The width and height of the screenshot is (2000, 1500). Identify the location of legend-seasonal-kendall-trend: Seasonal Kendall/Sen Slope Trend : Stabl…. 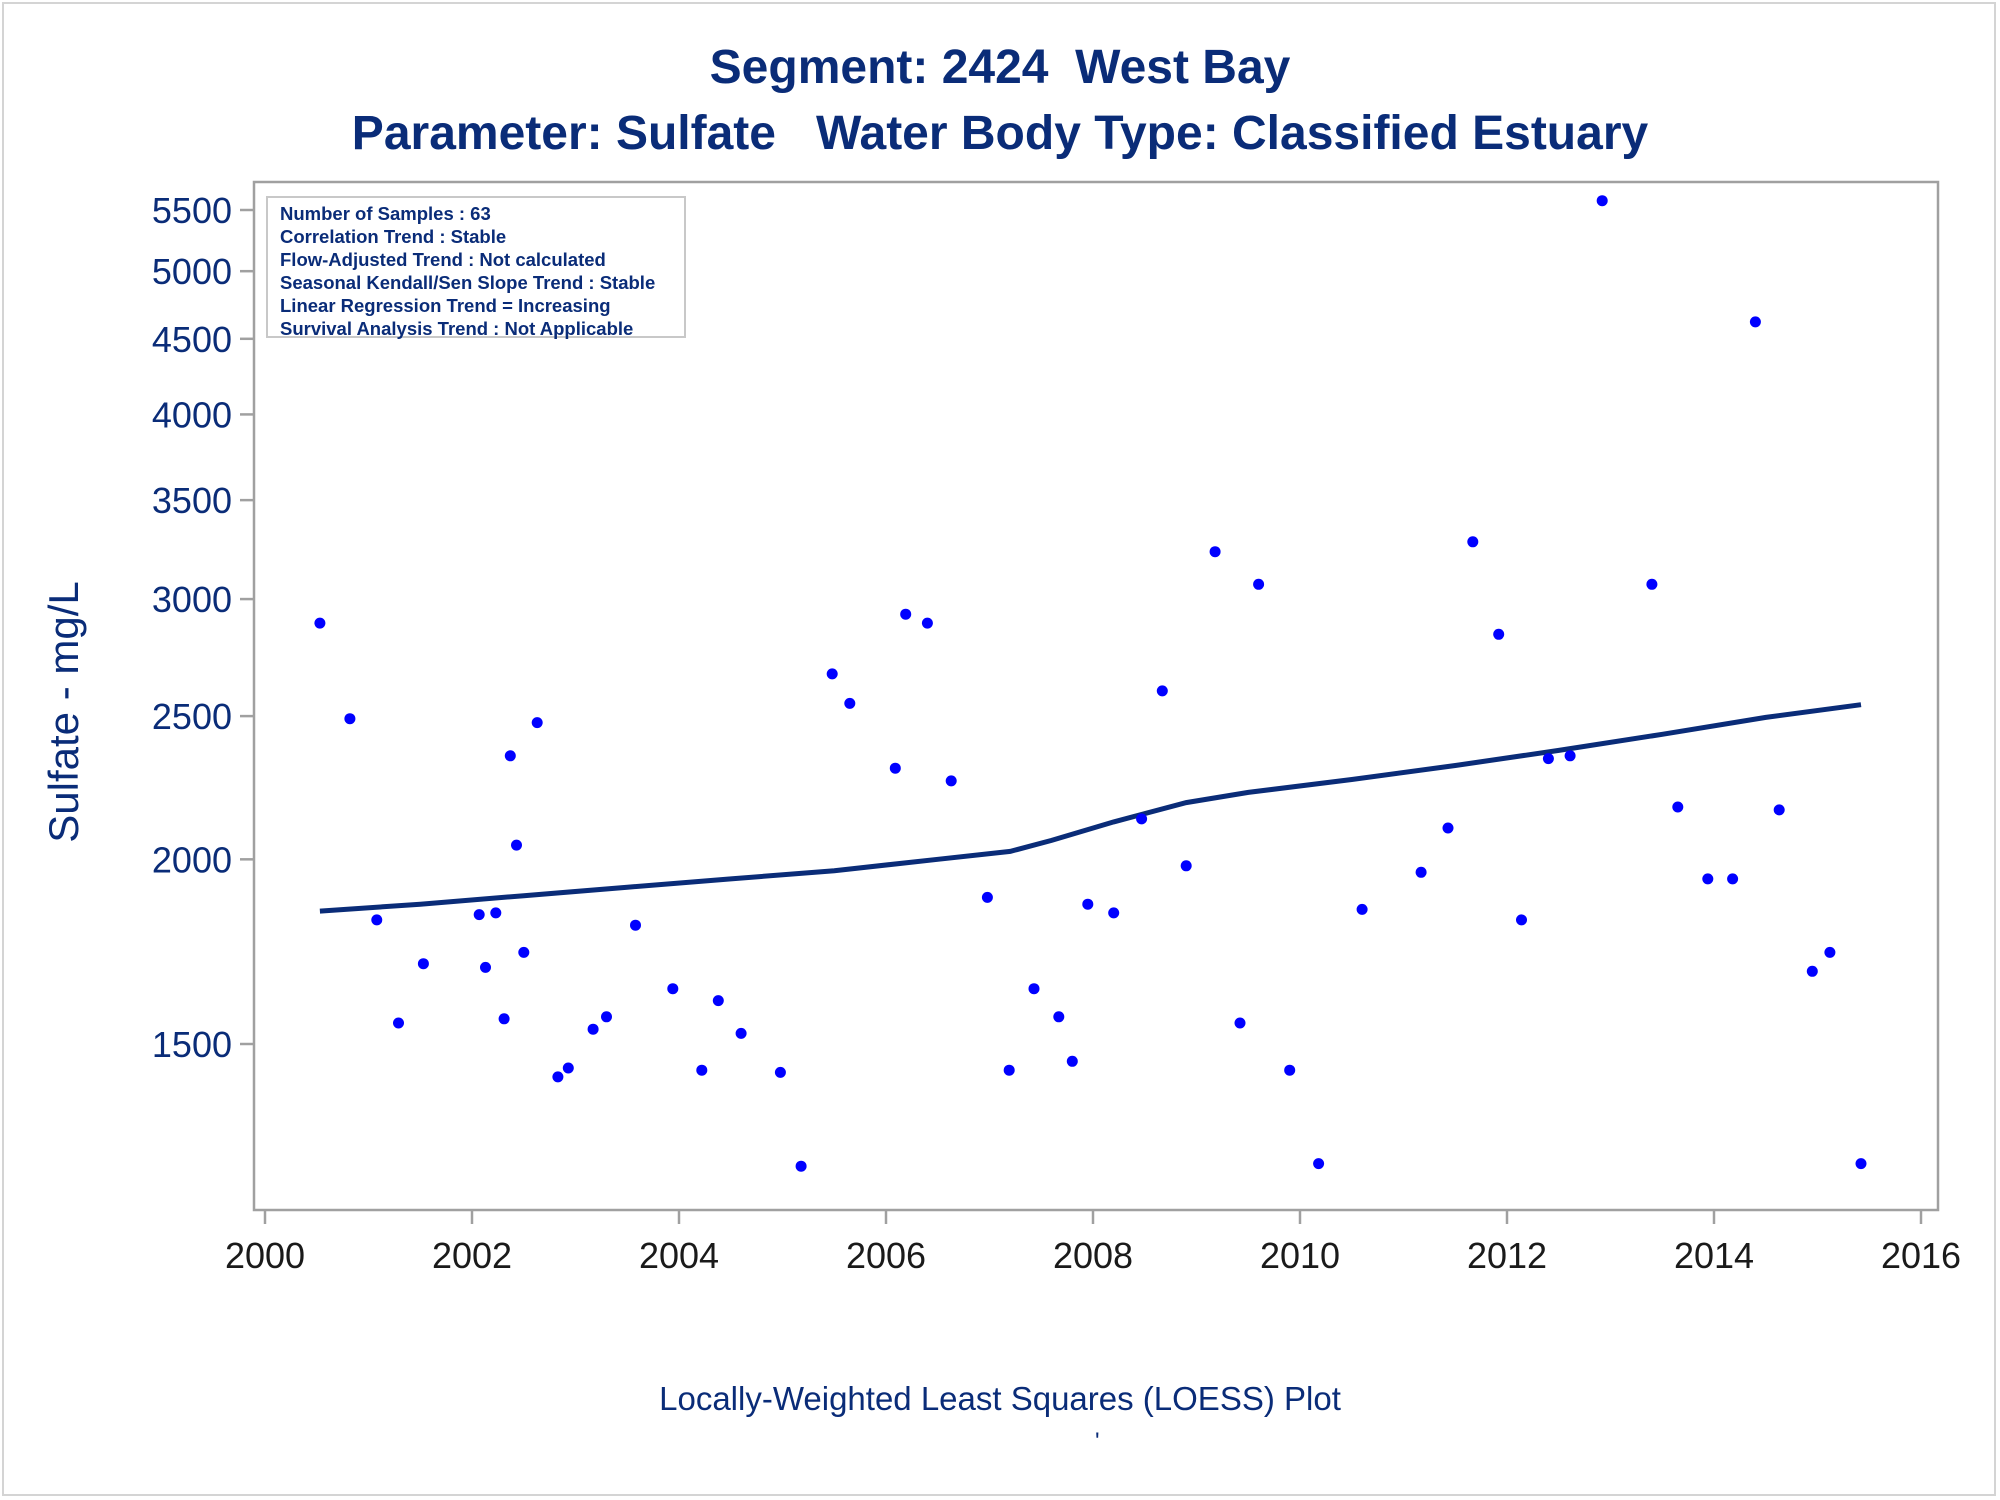
(468, 282).